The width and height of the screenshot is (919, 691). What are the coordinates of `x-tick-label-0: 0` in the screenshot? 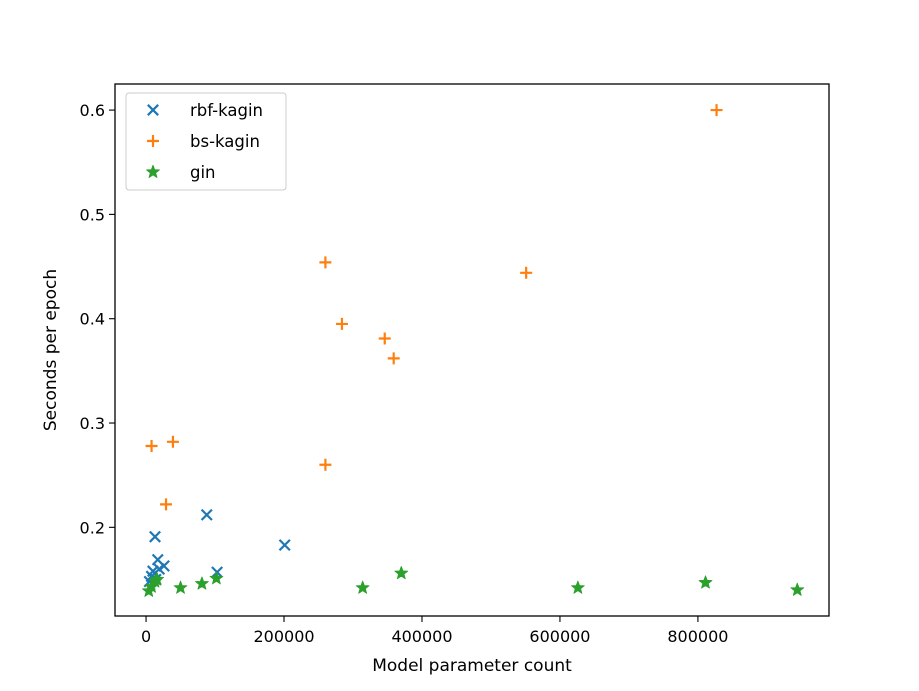 It's located at (146, 636).